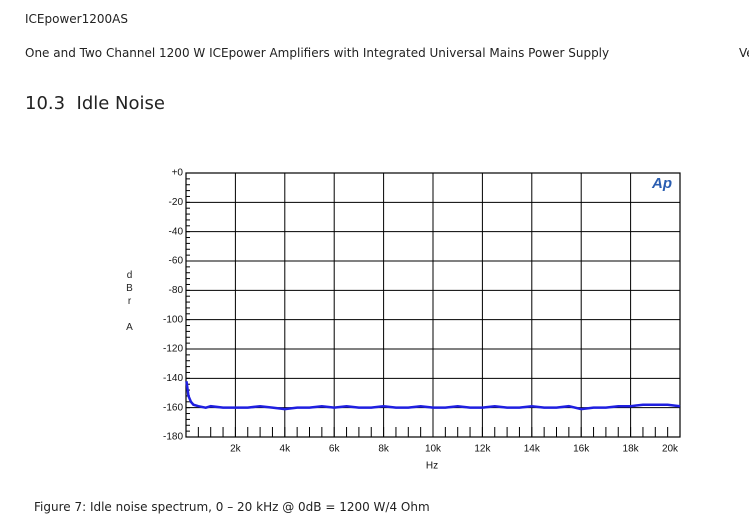 The height and width of the screenshot is (528, 749). I want to click on y-tick-label: -160, so click(173, 407).